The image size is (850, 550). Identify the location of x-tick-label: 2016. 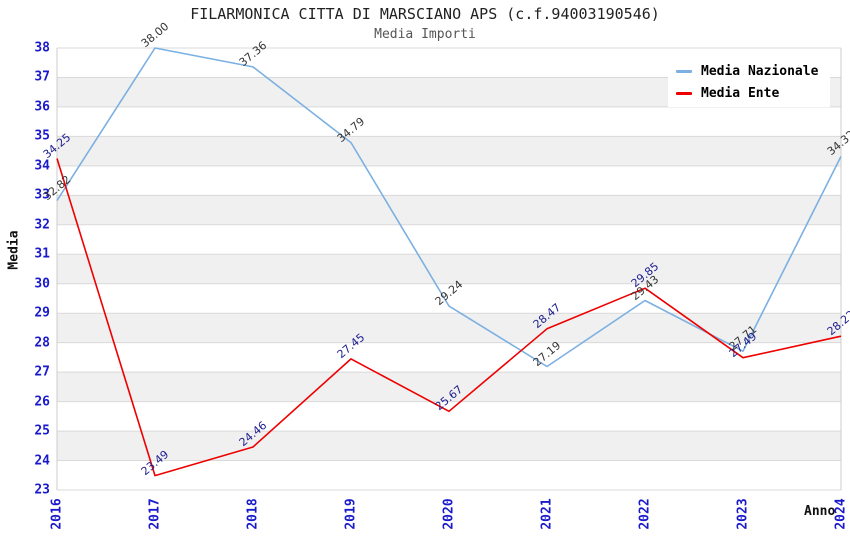
(57, 514).